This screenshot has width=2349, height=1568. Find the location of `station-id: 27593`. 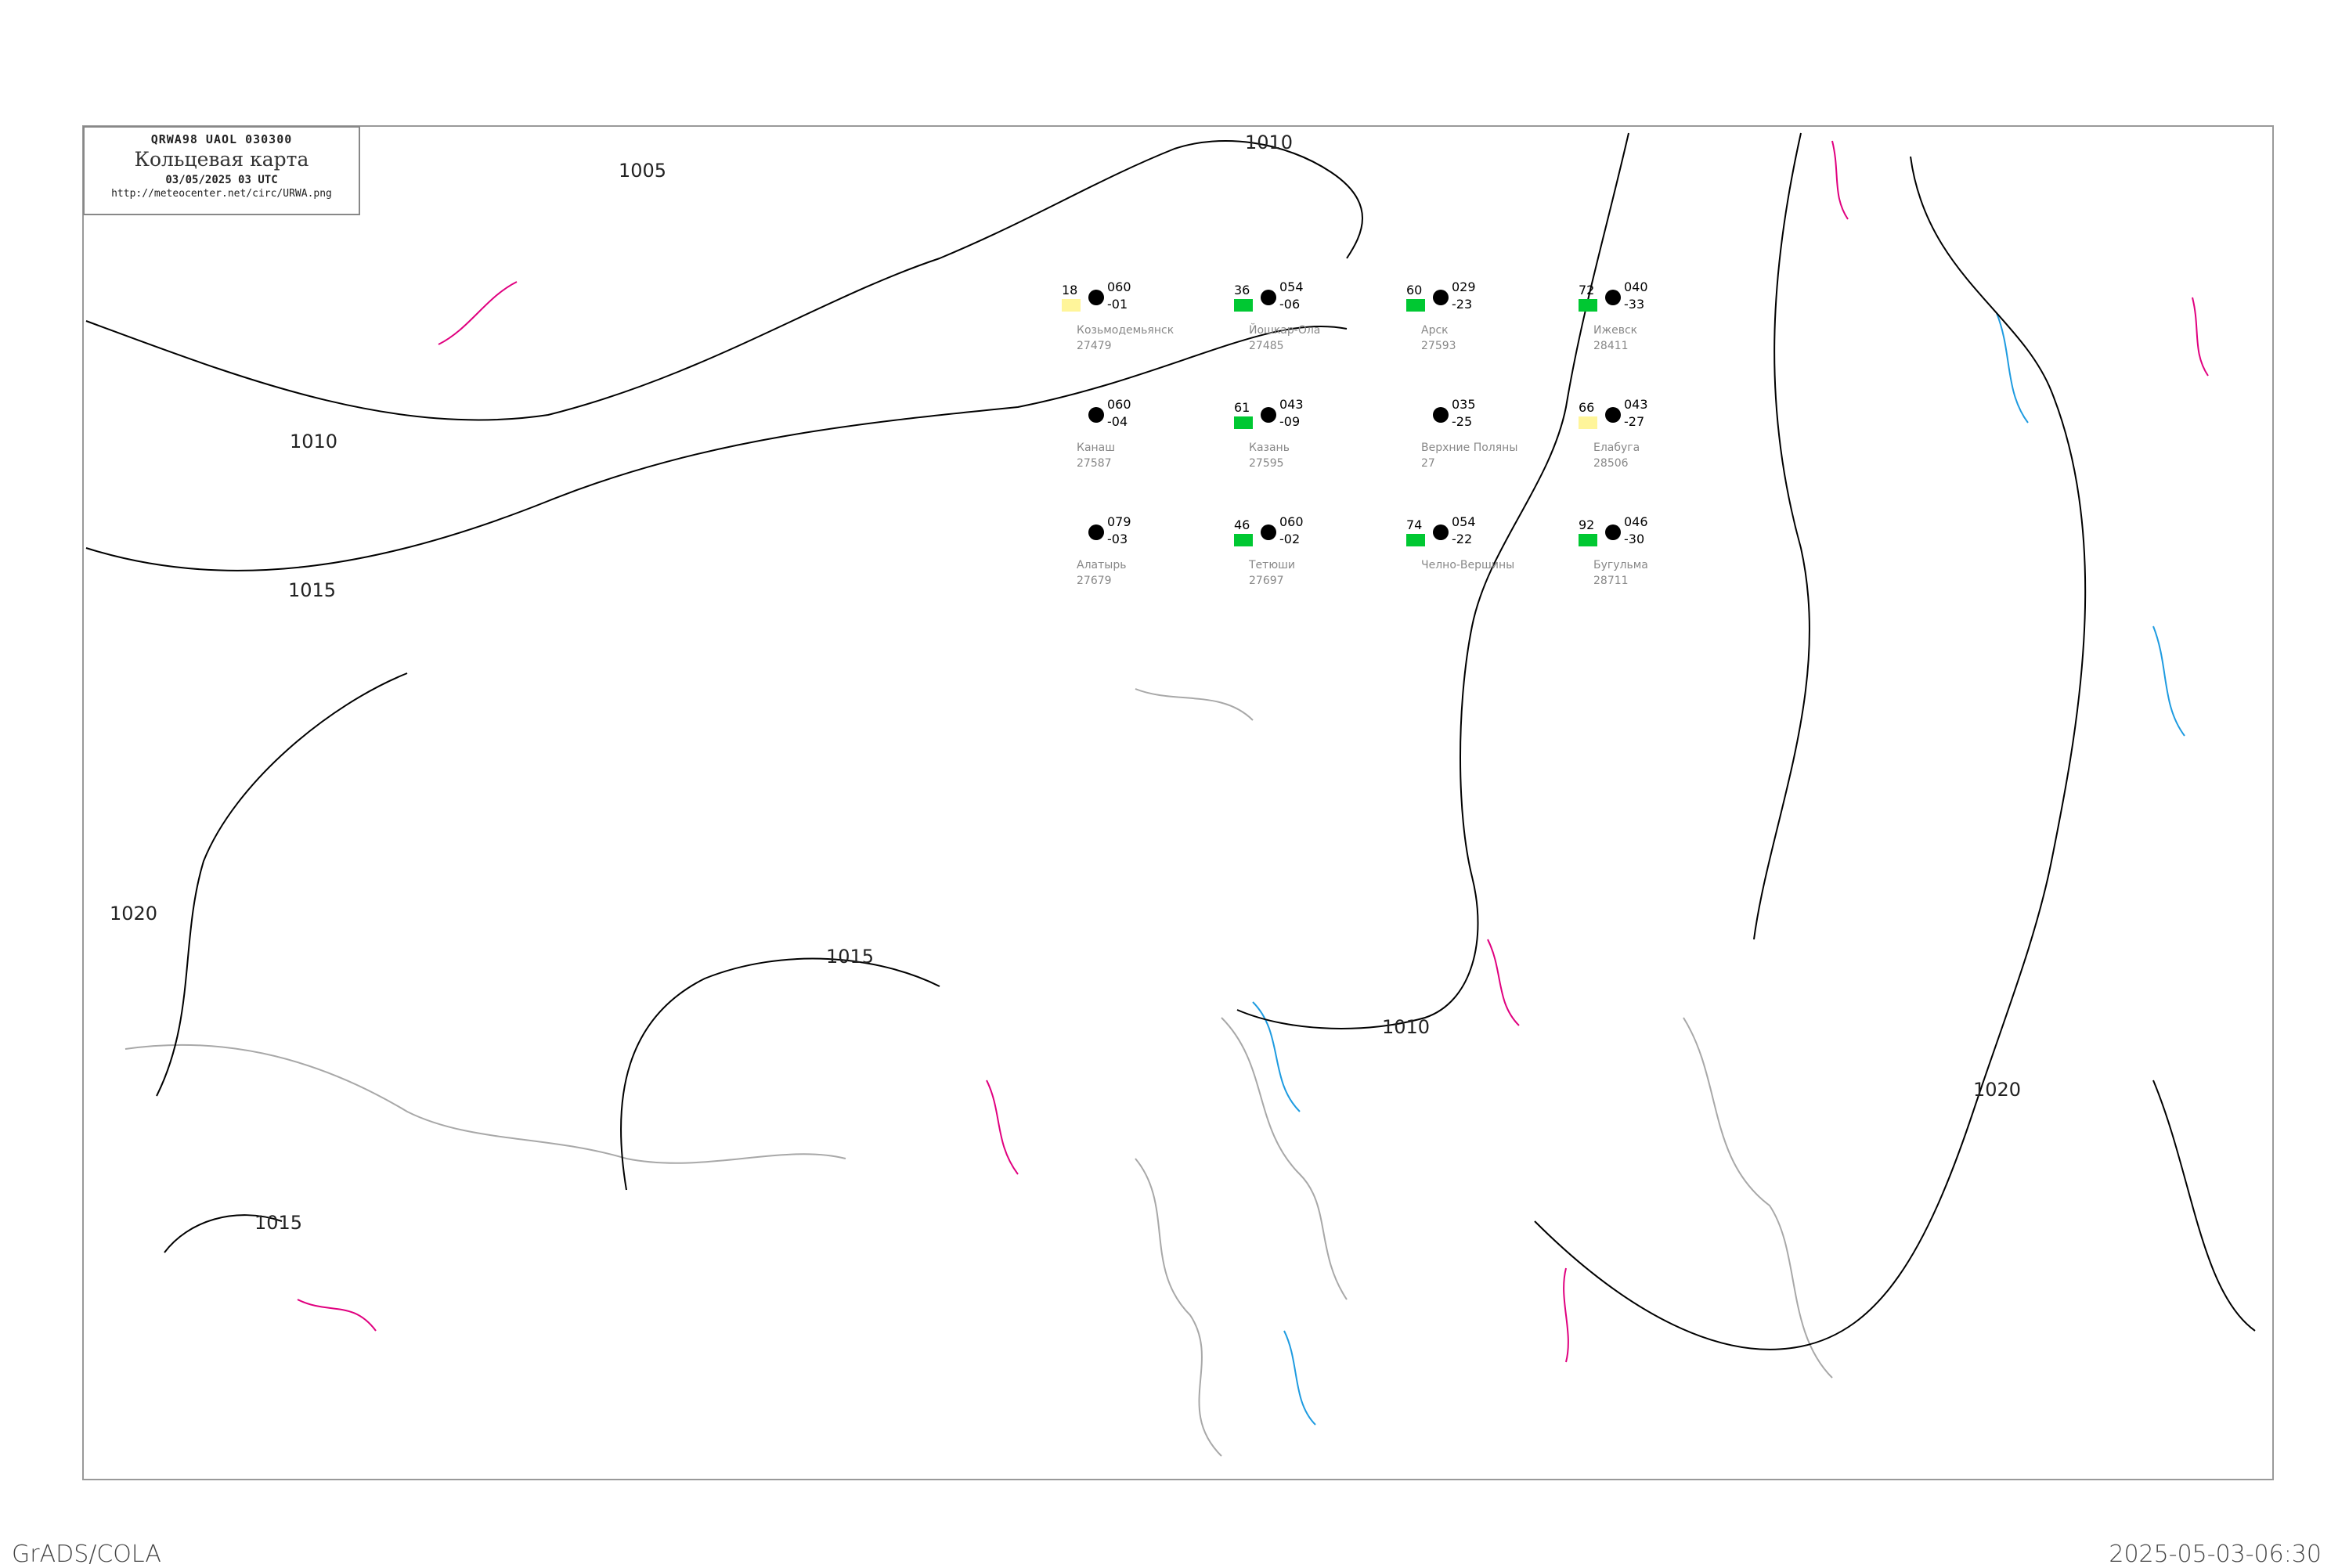

station-id: 27593 is located at coordinates (1439, 346).